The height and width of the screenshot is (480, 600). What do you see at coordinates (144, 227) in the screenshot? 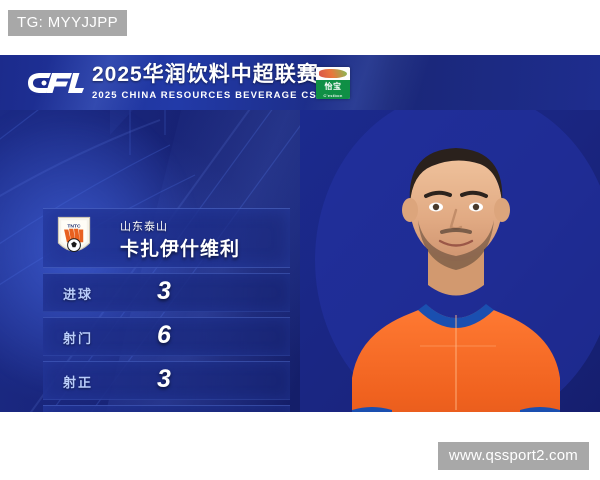
I see `club-name: 山东泰山` at bounding box center [144, 227].